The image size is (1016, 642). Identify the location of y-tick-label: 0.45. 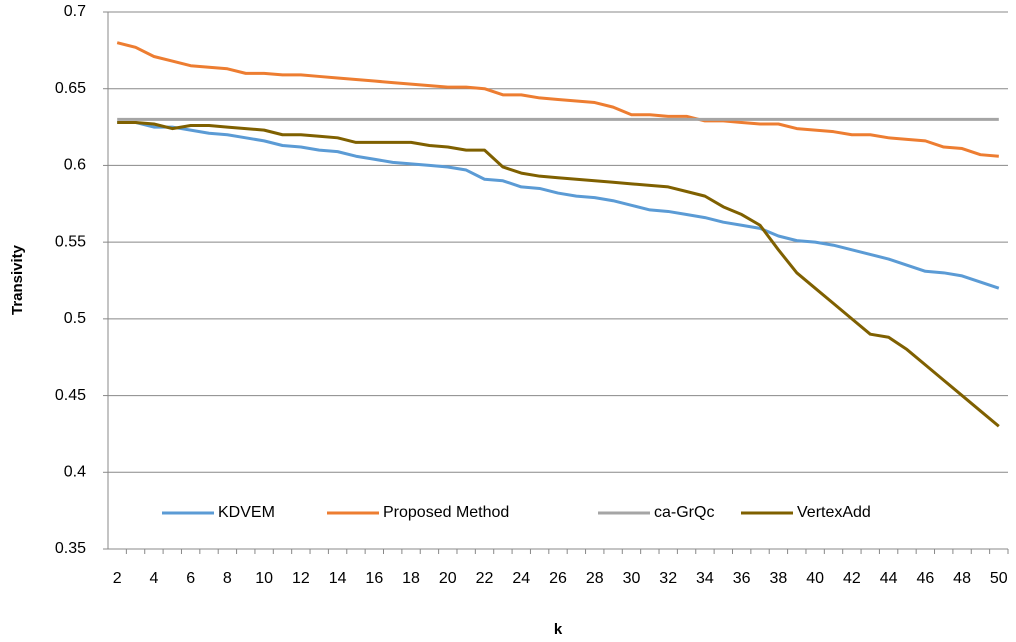
(70, 395).